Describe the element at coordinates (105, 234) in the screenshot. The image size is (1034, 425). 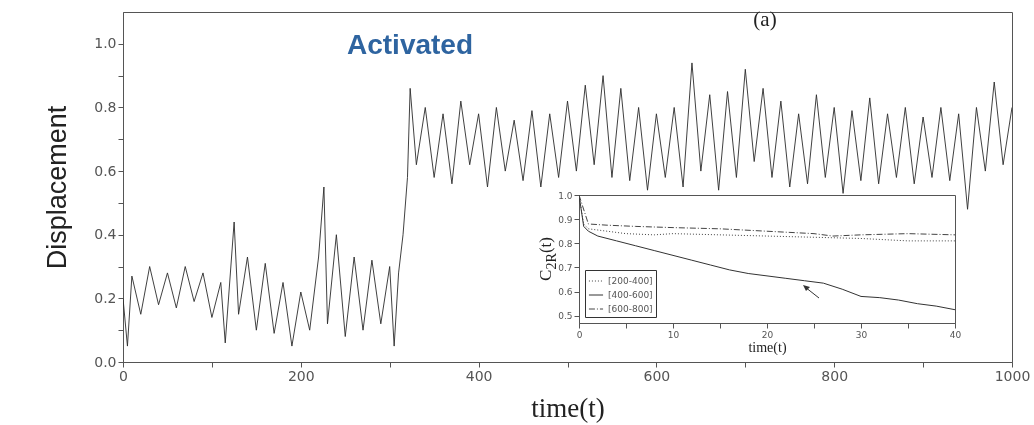
I see `y-tick-label: 0.4` at that location.